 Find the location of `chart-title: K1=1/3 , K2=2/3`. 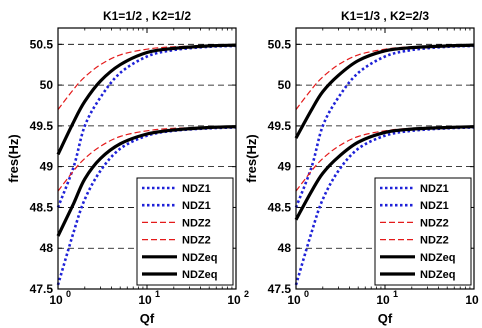

chart-title: K1=1/3 , K2=2/3 is located at coordinates (385, 16).